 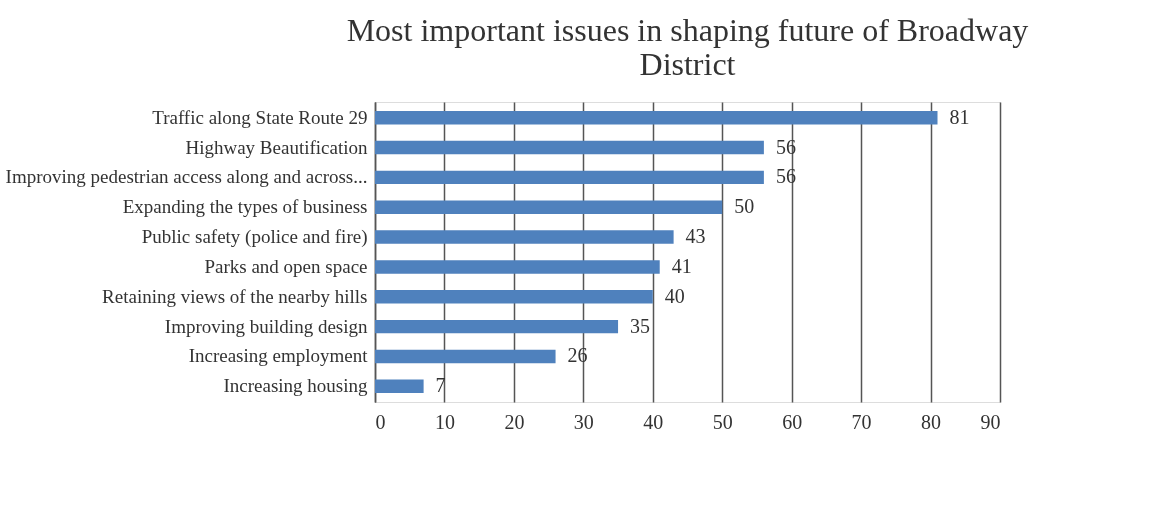 I want to click on data-label: 40, so click(x=674, y=295).